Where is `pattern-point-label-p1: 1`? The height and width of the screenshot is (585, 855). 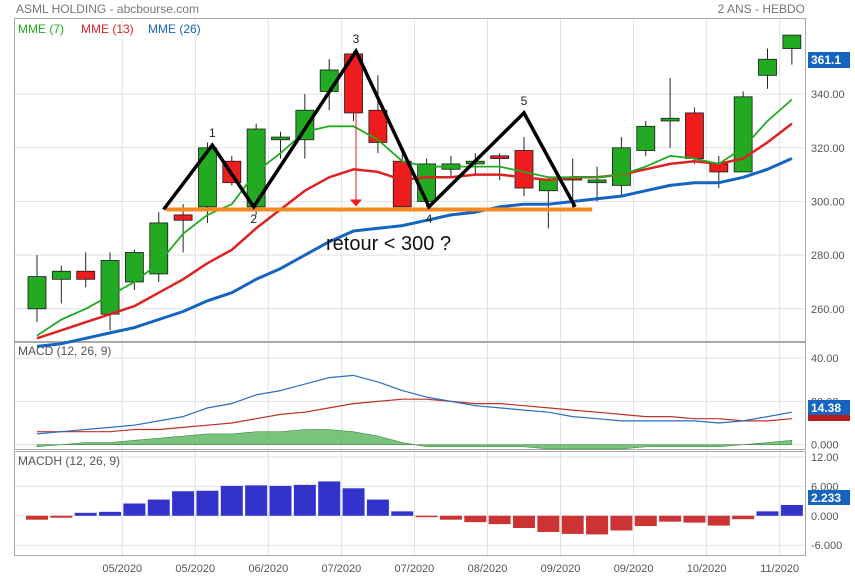
pattern-point-label-p1: 1 is located at coordinates (212, 133).